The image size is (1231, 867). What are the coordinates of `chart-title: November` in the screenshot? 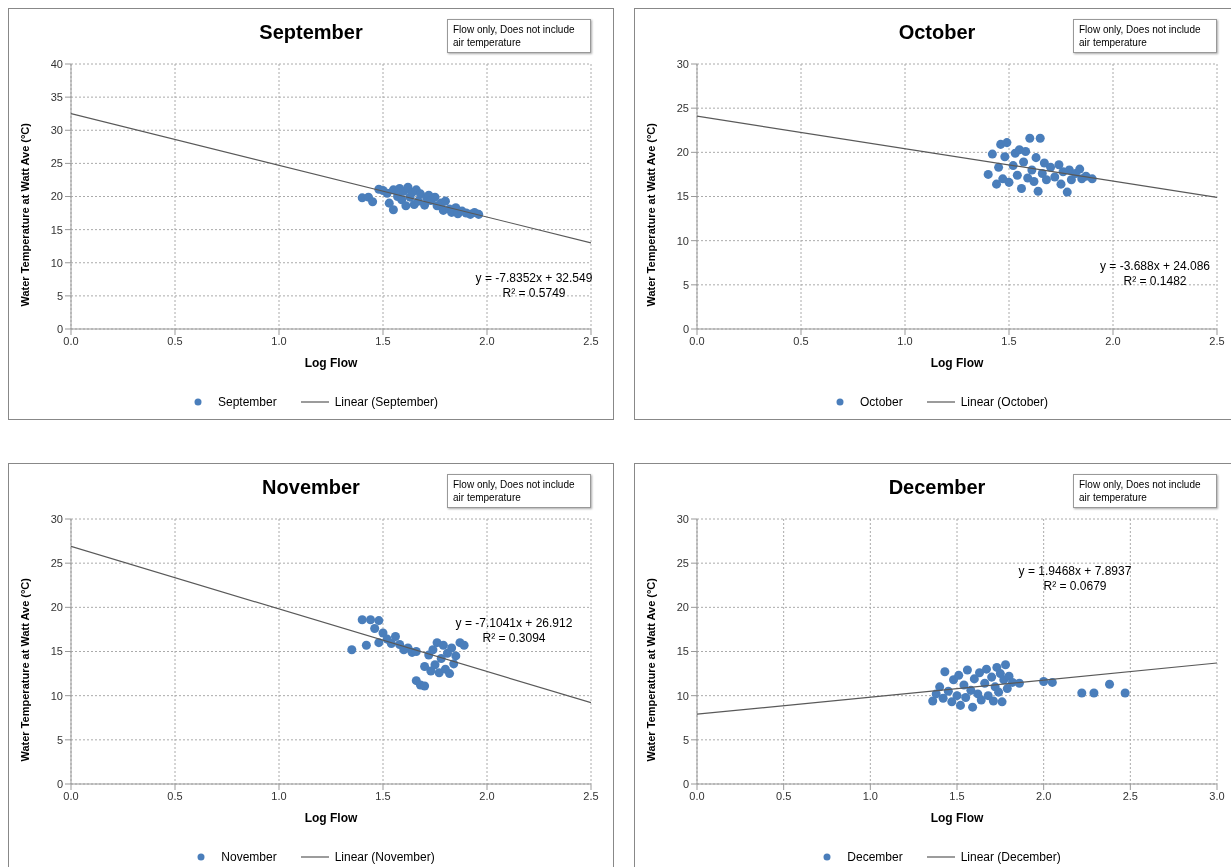 It's located at (311, 487).